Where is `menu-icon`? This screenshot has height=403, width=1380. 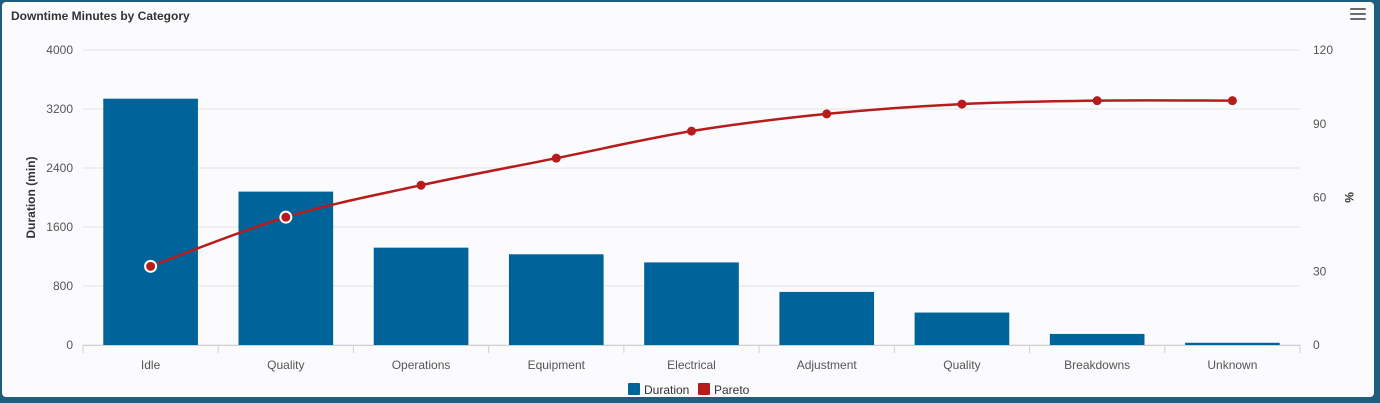 menu-icon is located at coordinates (1358, 15).